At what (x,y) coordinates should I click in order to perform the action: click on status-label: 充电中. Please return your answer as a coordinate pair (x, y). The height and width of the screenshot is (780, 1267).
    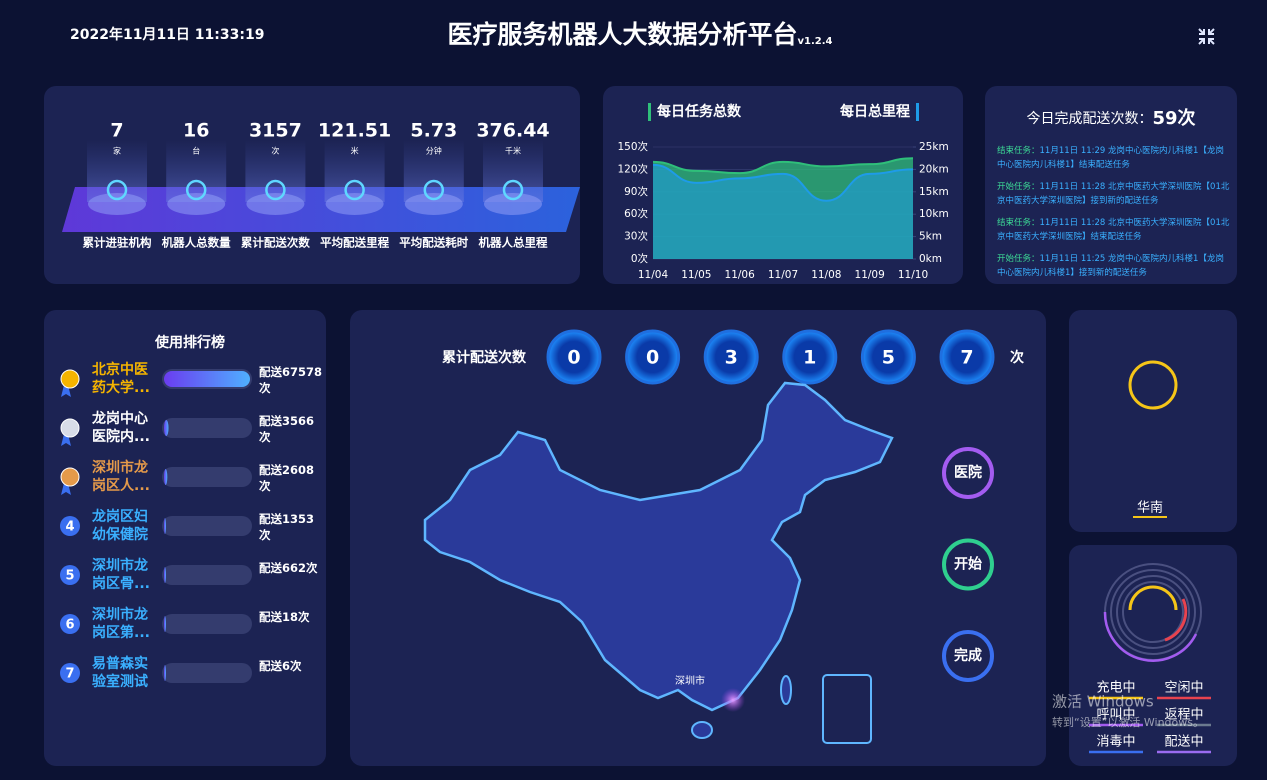
    Looking at the image, I should click on (1115, 688).